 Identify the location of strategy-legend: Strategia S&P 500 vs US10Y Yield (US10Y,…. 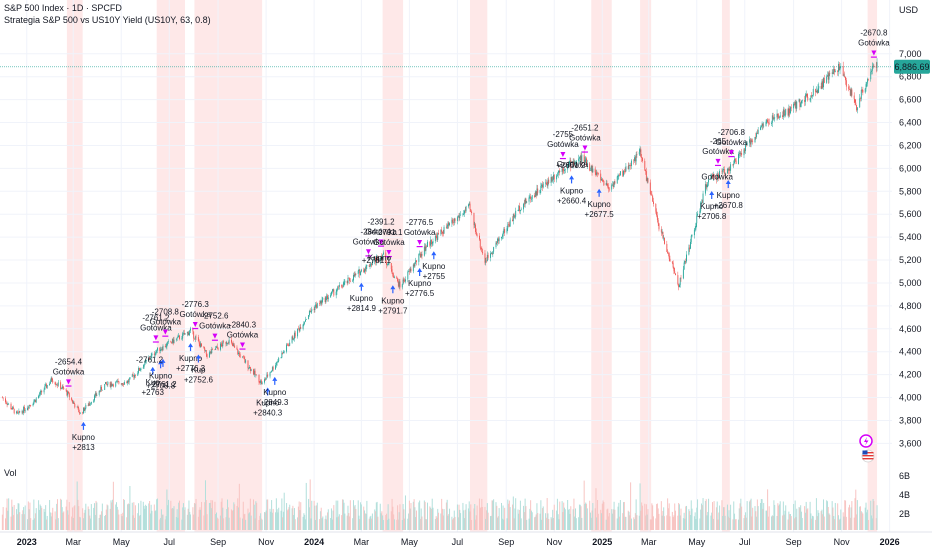
(107, 20).